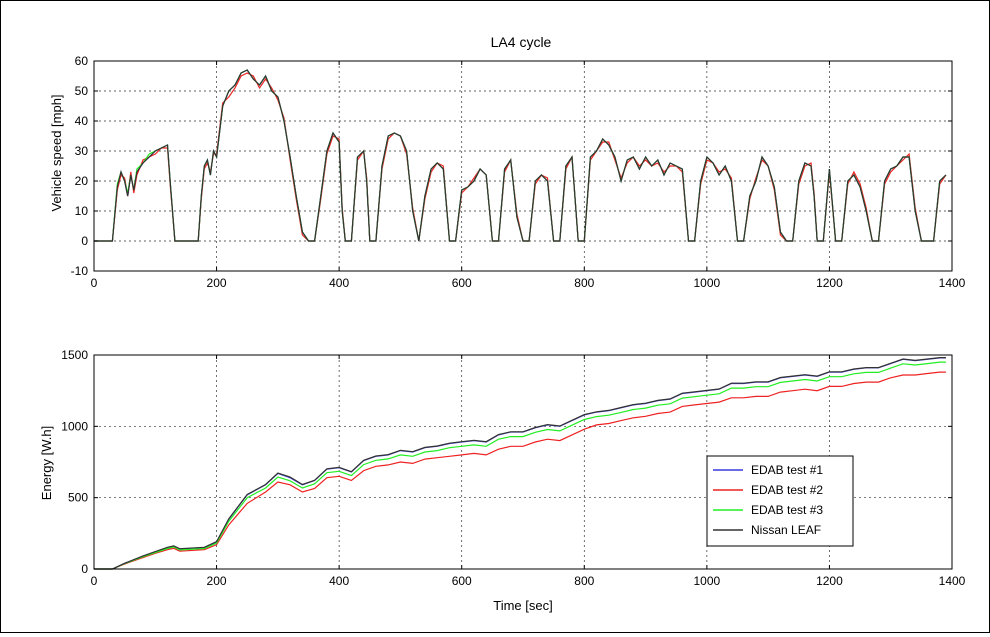  What do you see at coordinates (217, 581) in the screenshot?
I see `energy-x-tick-label: 200` at bounding box center [217, 581].